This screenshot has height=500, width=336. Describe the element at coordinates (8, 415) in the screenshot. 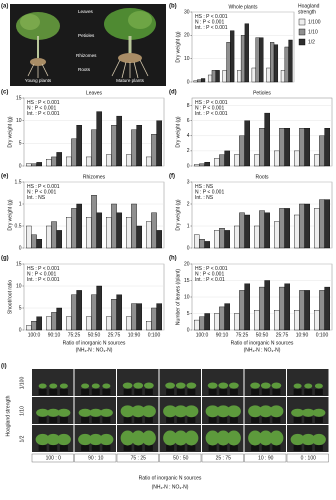

I see `row-title: Hoagland strength` at that location.